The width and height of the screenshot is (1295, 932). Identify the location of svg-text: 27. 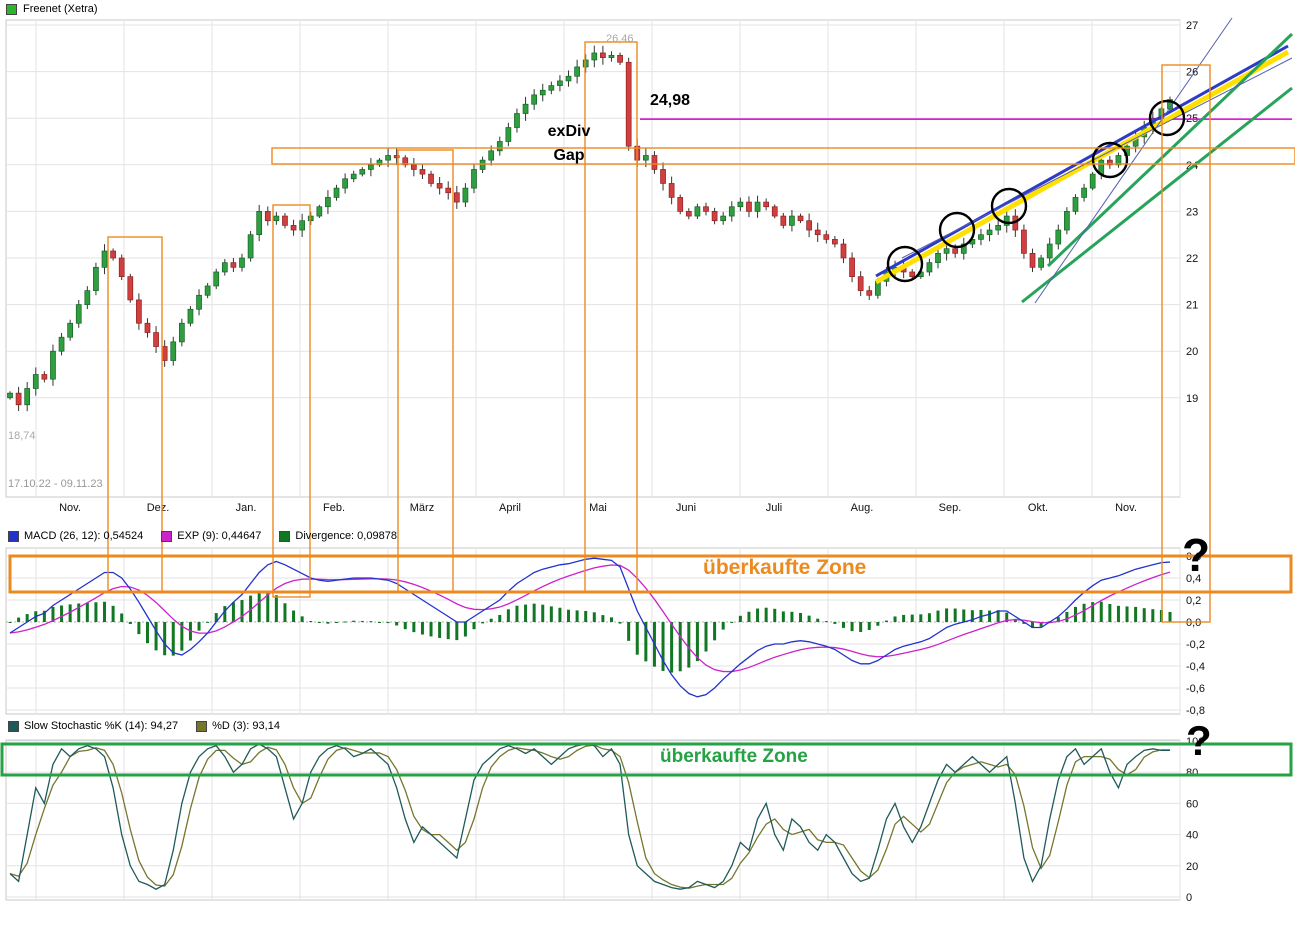
(1192, 26).